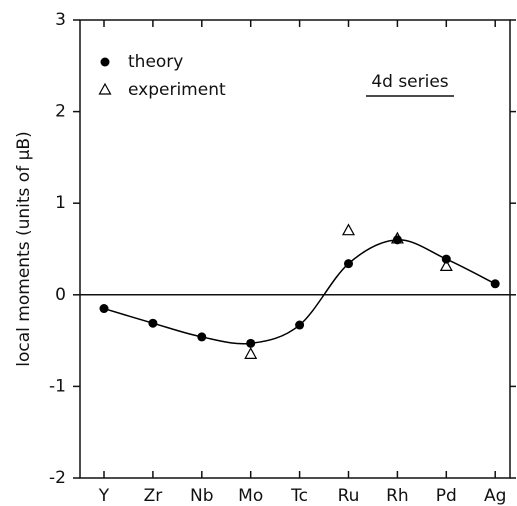 The height and width of the screenshot is (506, 517). I want to click on x-tick-label: Y, so click(104, 496).